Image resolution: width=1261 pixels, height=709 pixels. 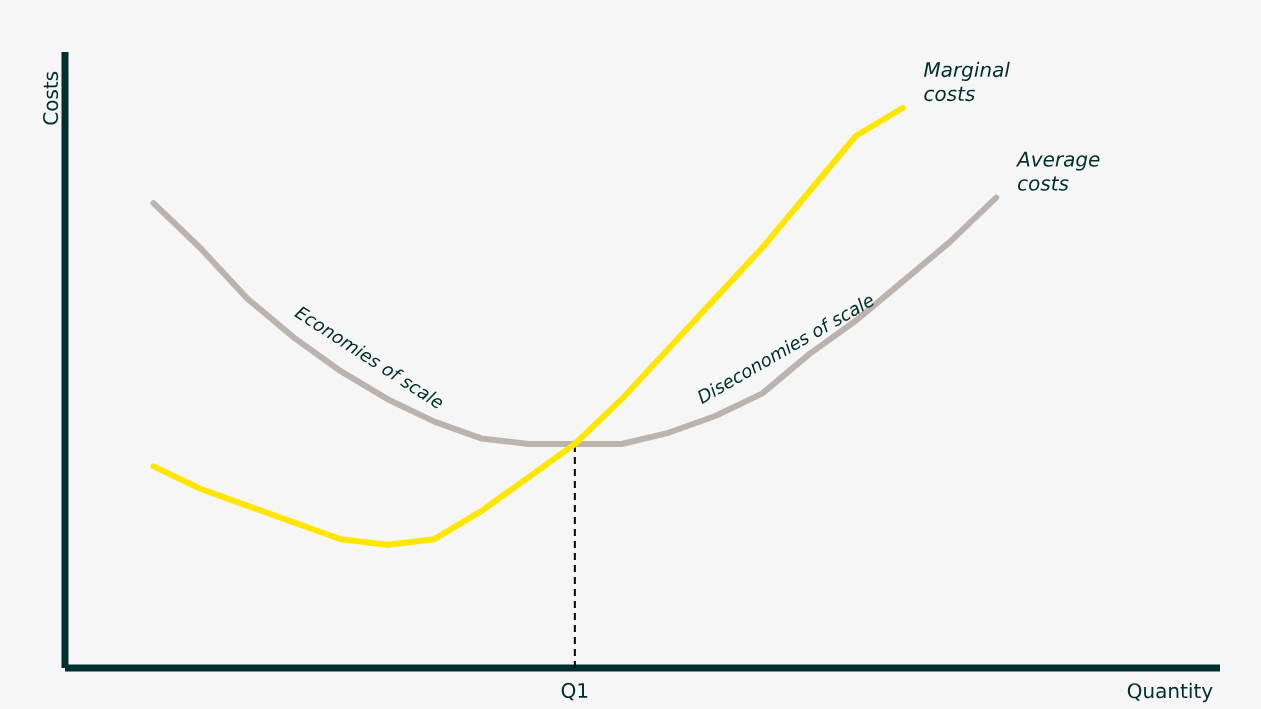 I want to click on text: Q1, so click(x=574, y=691).